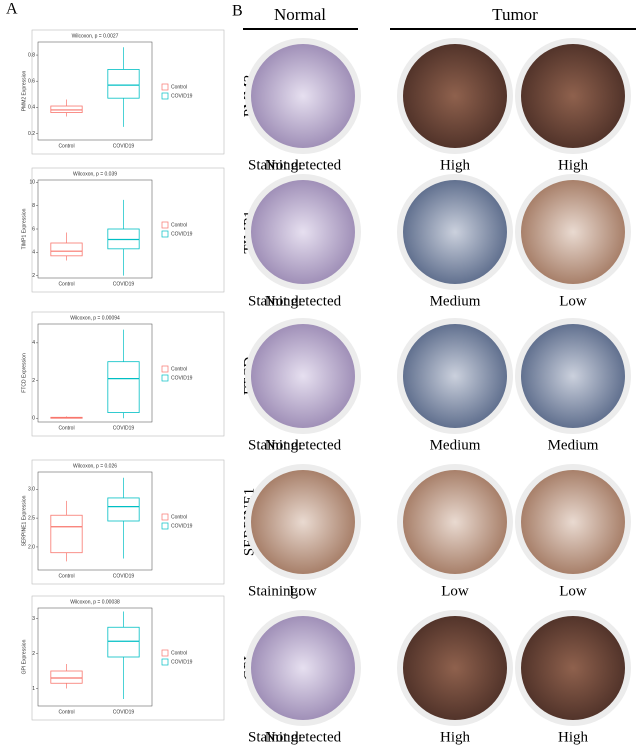 The height and width of the screenshot is (750, 640). Describe the element at coordinates (95, 36) in the screenshot. I see `chart-title: Wilcoxon, p = 0.0027` at that location.